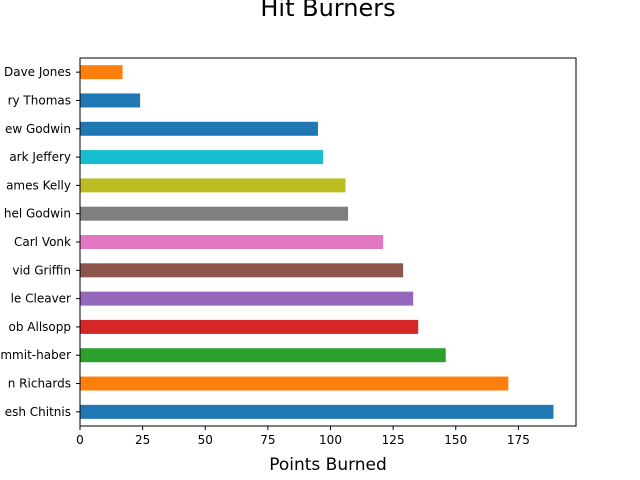 The height and width of the screenshot is (480, 640). I want to click on y-tick-label: ew Godwin, so click(38, 129).